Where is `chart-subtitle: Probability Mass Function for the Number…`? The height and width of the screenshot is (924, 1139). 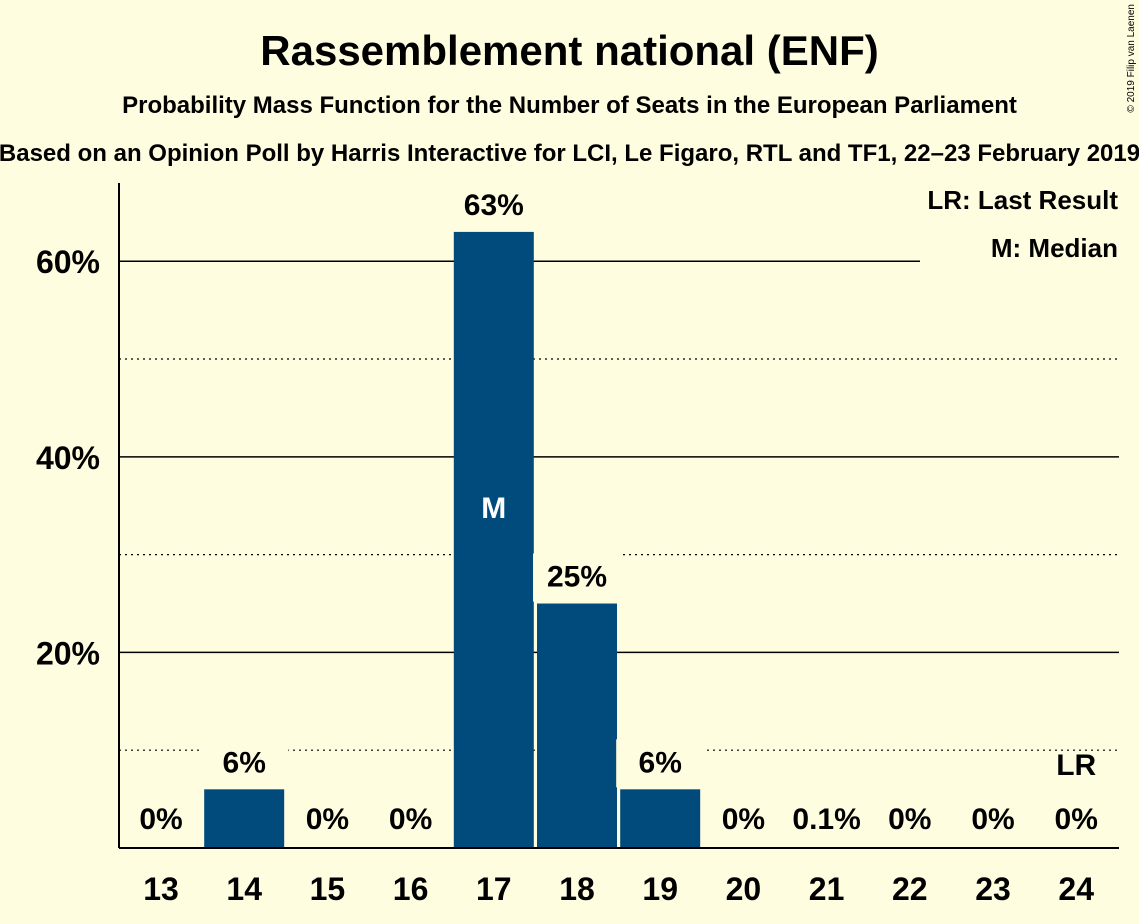
chart-subtitle: Probability Mass Function for the Number… is located at coordinates (569, 105).